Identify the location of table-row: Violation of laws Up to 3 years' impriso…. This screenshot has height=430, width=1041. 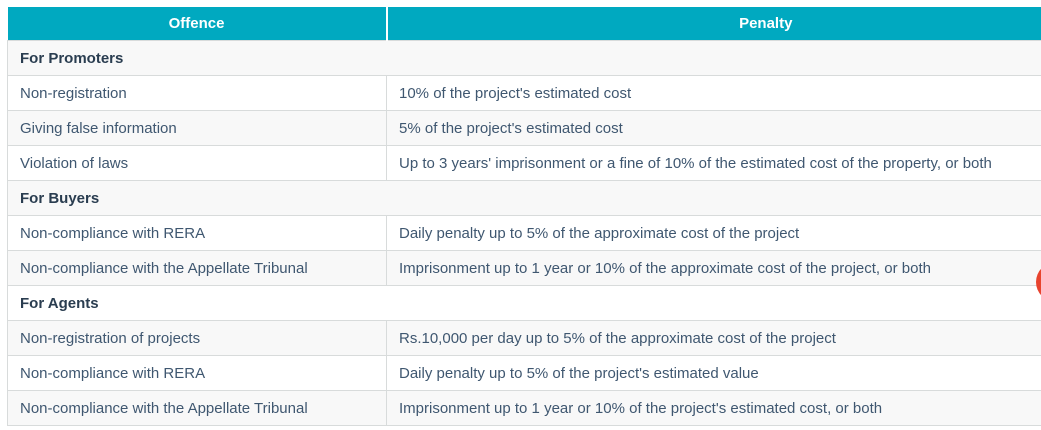
(524, 163).